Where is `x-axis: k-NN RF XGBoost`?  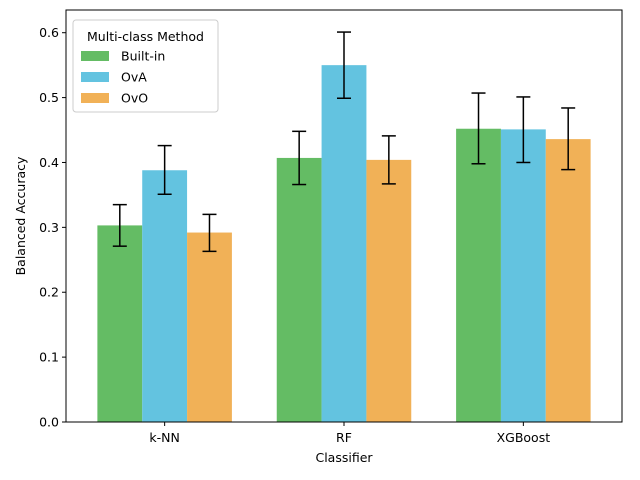 x-axis: k-NN RF XGBoost is located at coordinates (349, 433).